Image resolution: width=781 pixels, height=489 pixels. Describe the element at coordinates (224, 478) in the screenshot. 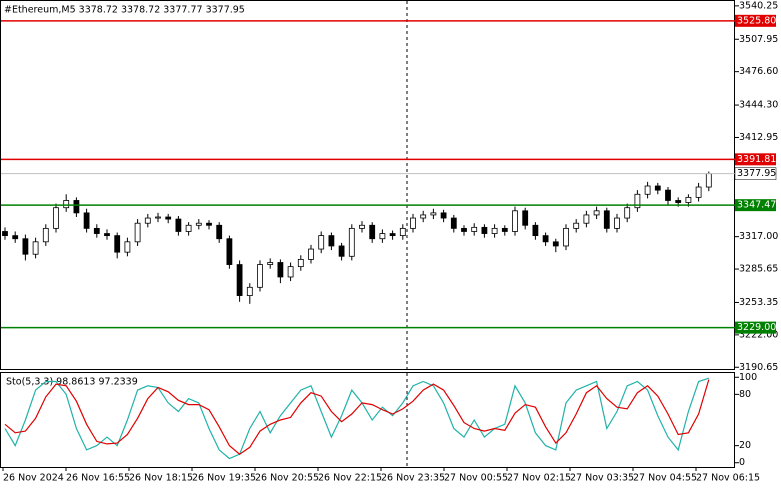

I see `x-tick-label: 26 Nov 19:35` at that location.